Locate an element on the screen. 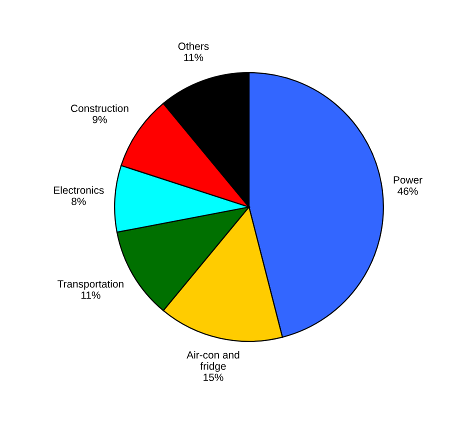 This screenshot has width=465, height=428. data-label: 15% is located at coordinates (214, 378).